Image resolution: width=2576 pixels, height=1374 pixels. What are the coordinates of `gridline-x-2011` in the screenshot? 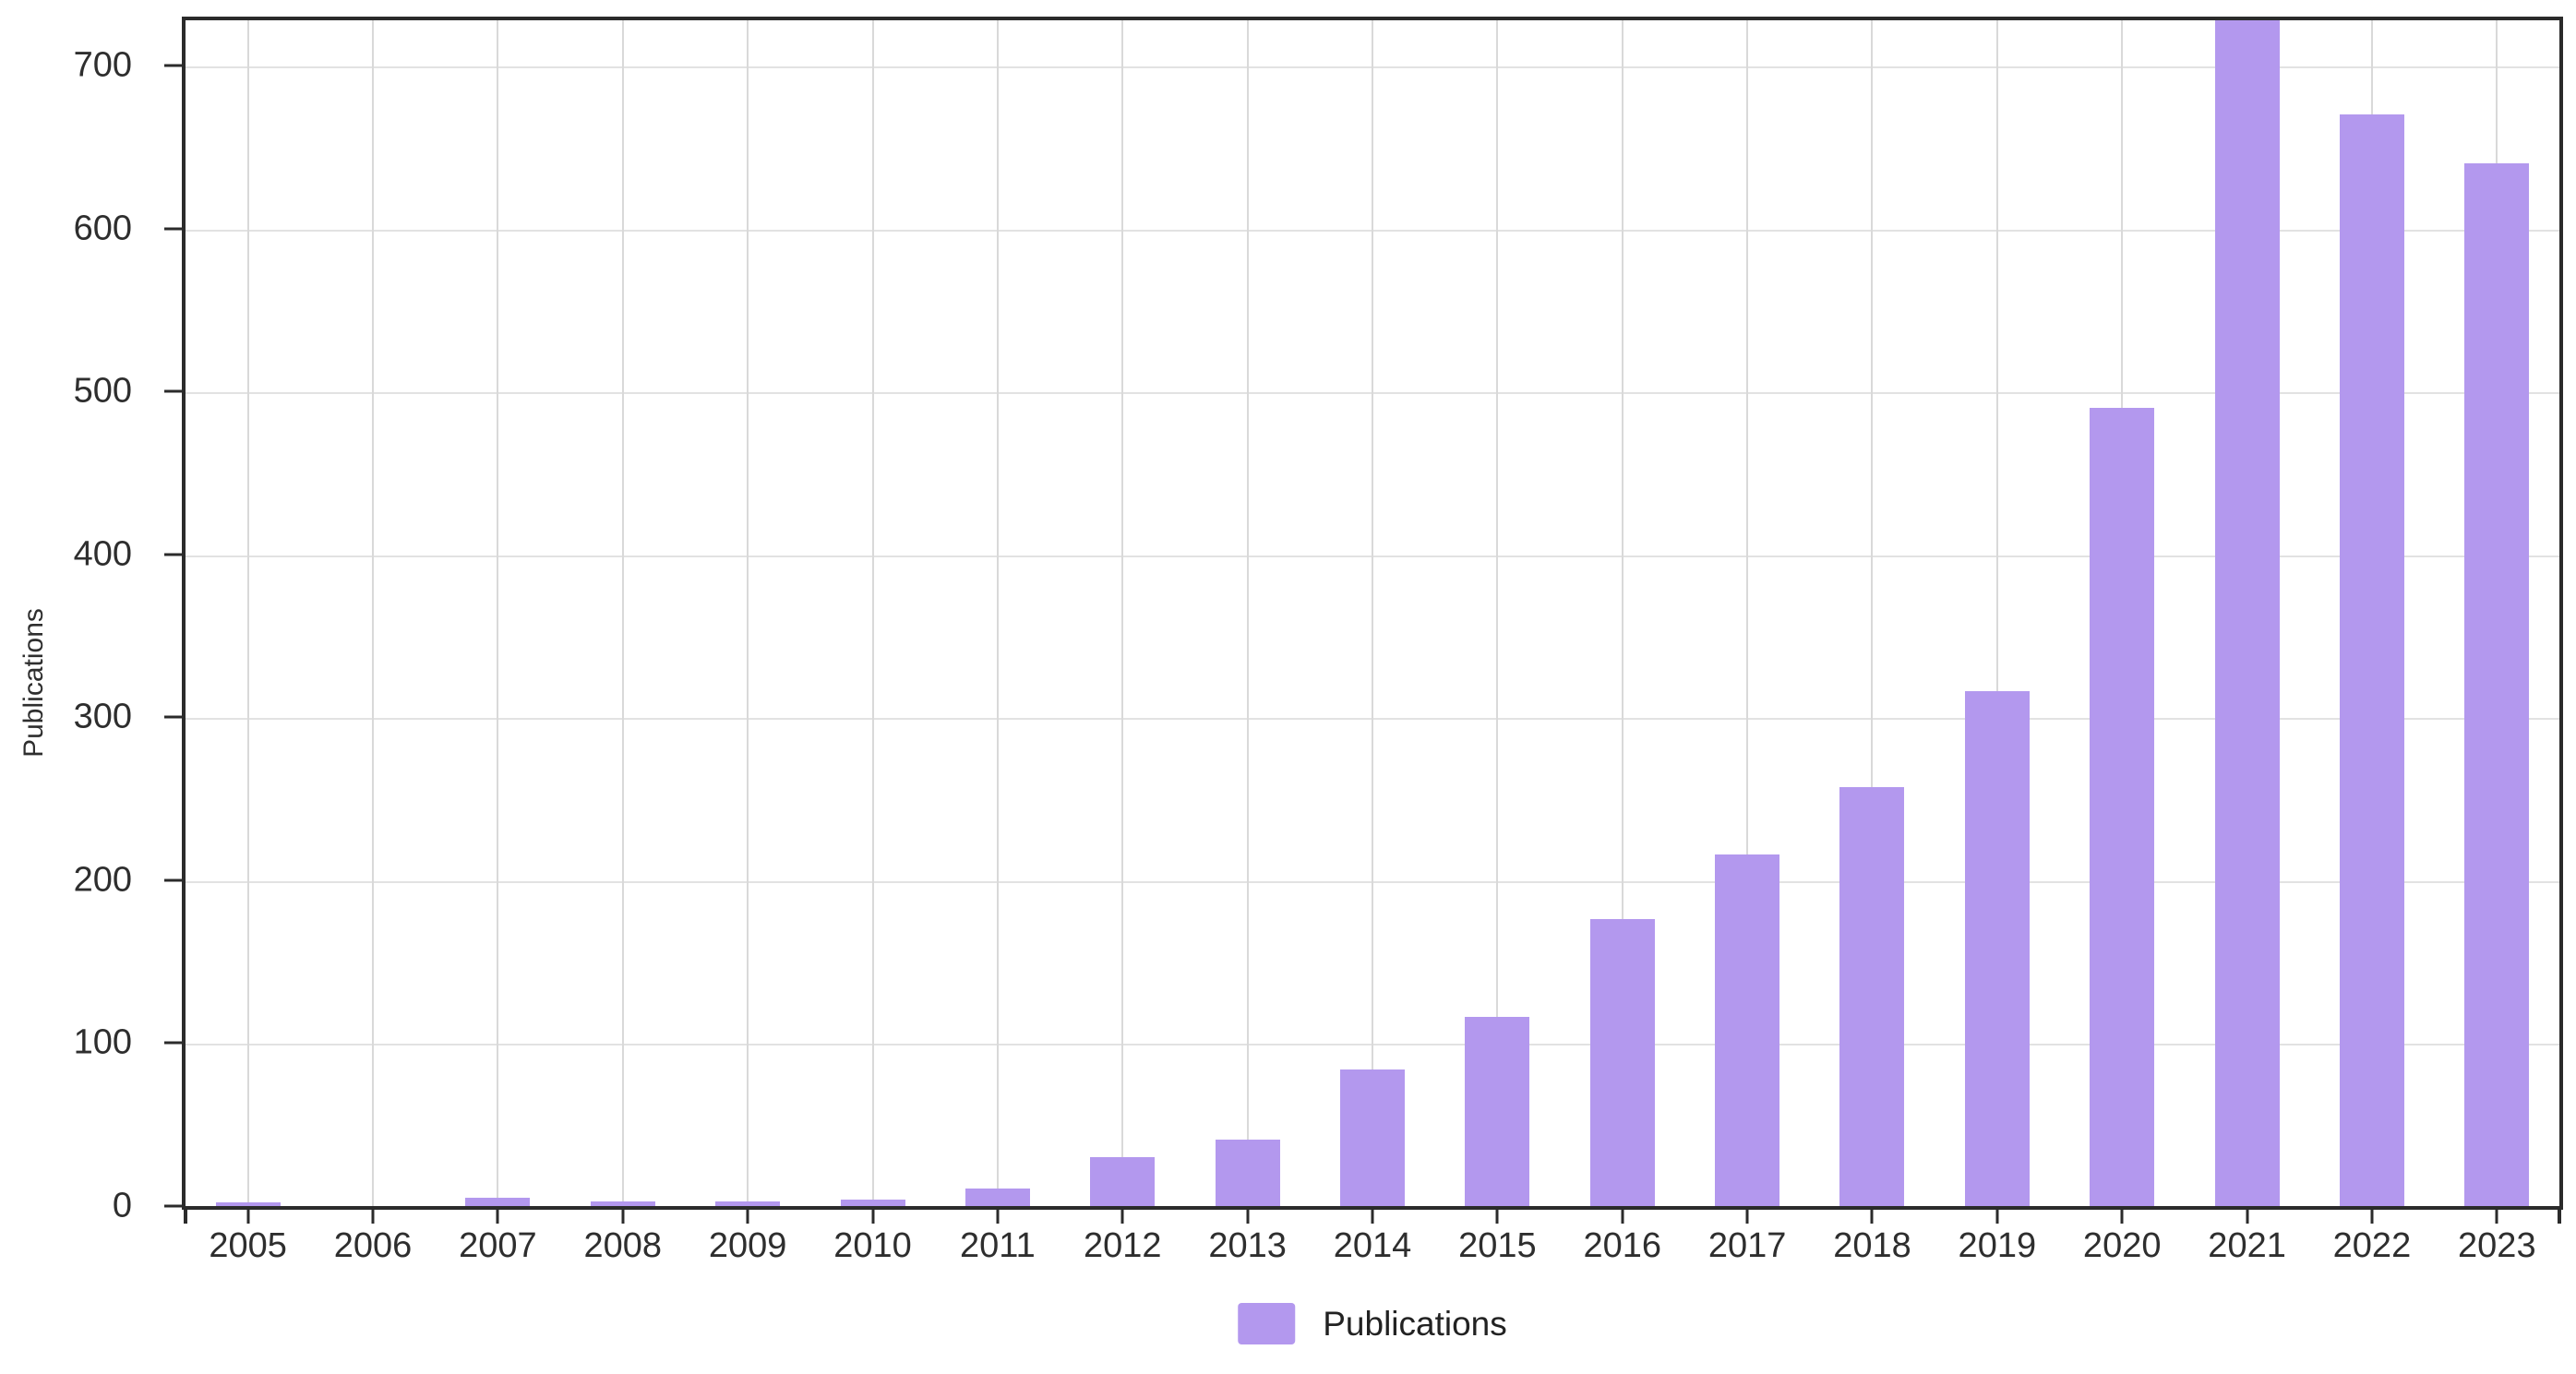 It's located at (998, 613).